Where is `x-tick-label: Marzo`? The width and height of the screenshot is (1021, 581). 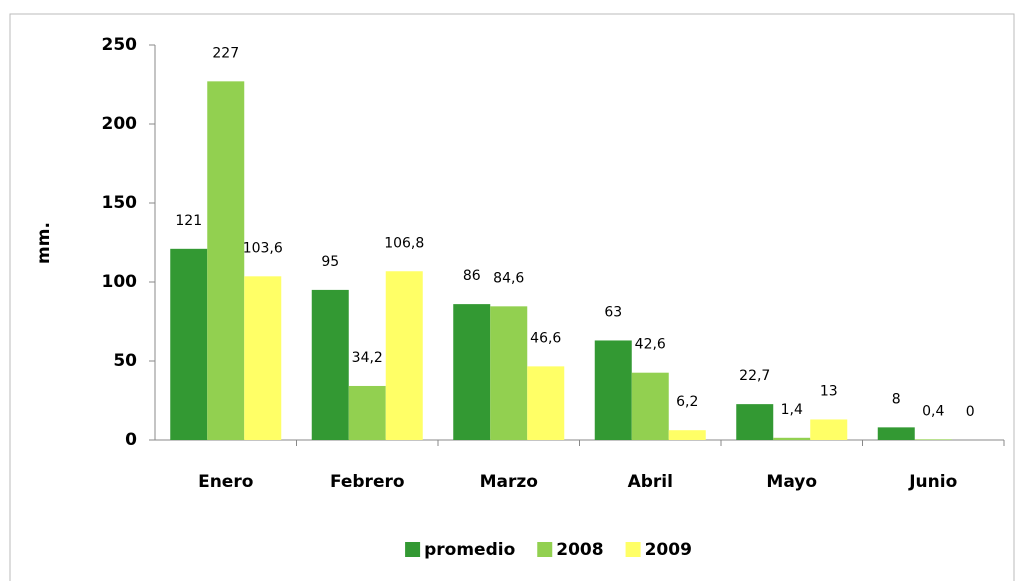 x-tick-label: Marzo is located at coordinates (509, 482).